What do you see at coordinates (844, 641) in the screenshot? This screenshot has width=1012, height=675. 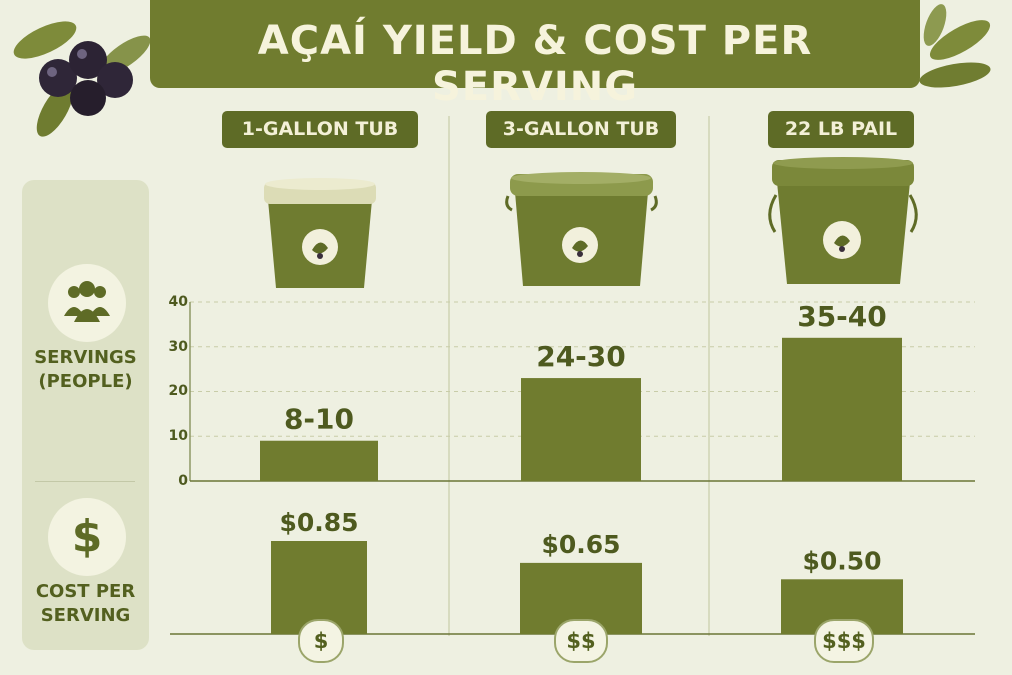 I see `price-tier-badge-22lb: $$$` at bounding box center [844, 641].